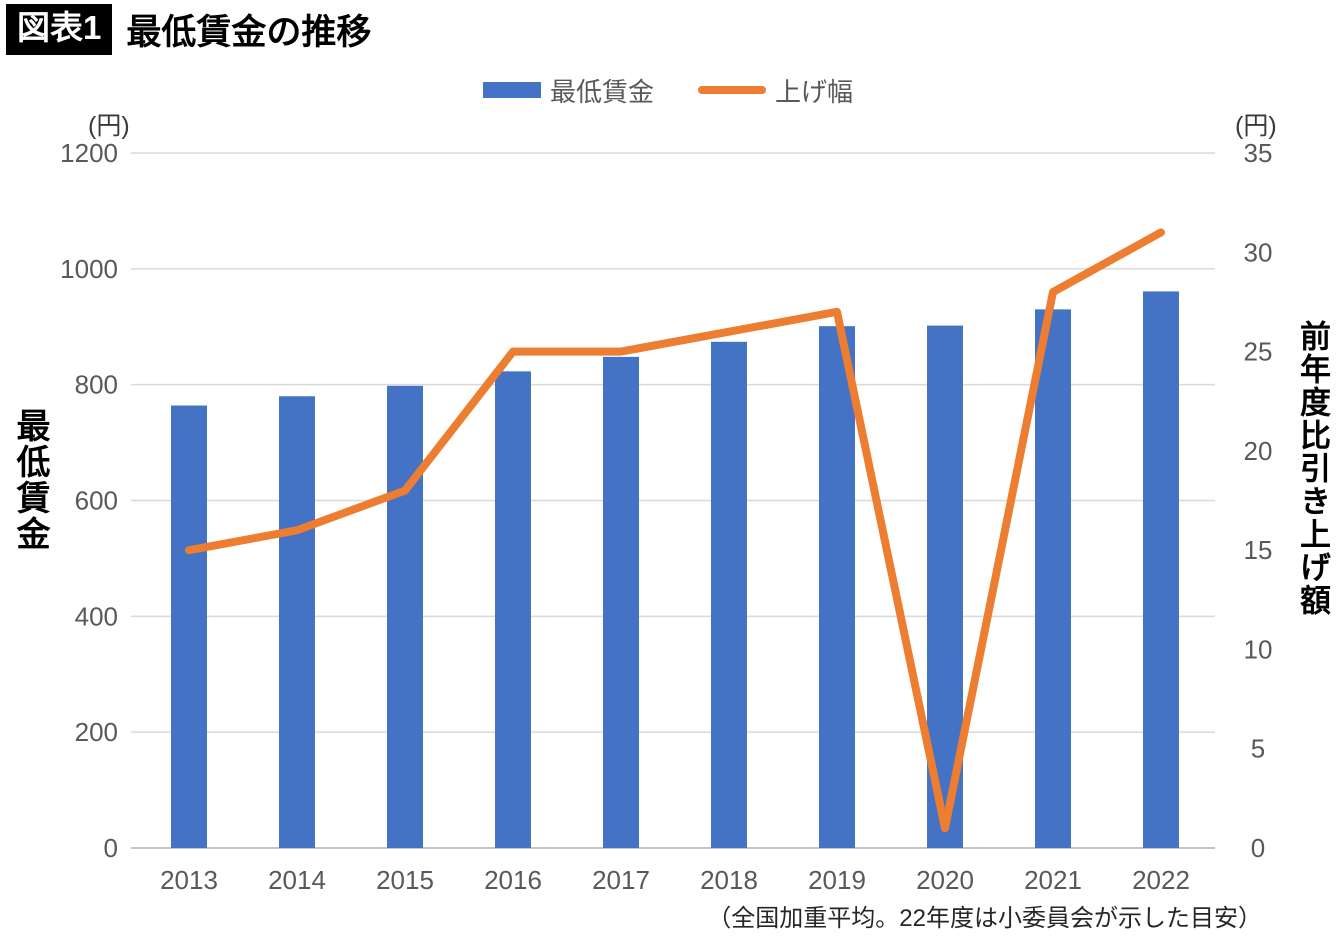  What do you see at coordinates (96, 501) in the screenshot?
I see `left-tick-label: 600` at bounding box center [96, 501].